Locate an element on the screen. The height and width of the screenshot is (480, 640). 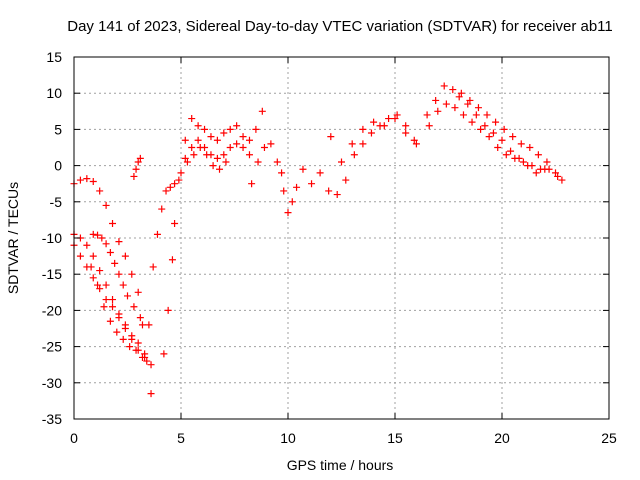
y-axis-label: SDTVAR / TECUs is located at coordinates (13, 238).